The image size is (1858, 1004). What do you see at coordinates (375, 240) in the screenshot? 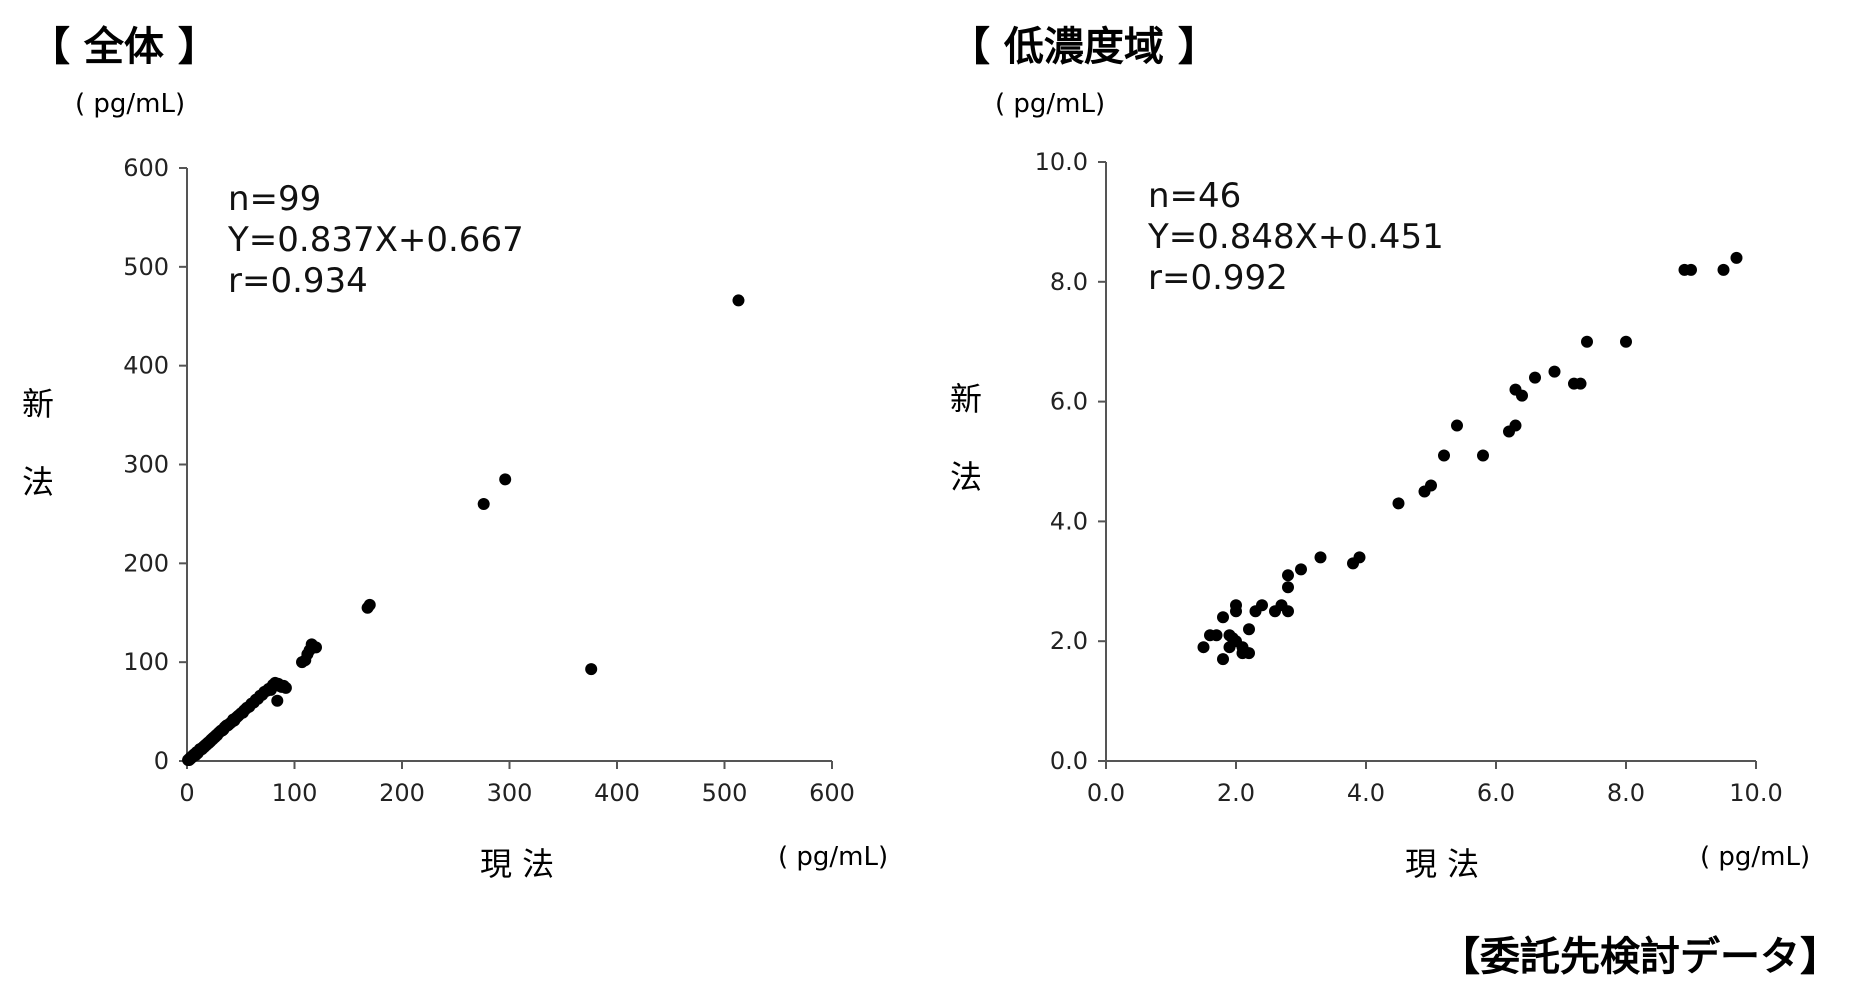
I see `annotation-regression: Y=0.837X+0.667` at bounding box center [375, 240].